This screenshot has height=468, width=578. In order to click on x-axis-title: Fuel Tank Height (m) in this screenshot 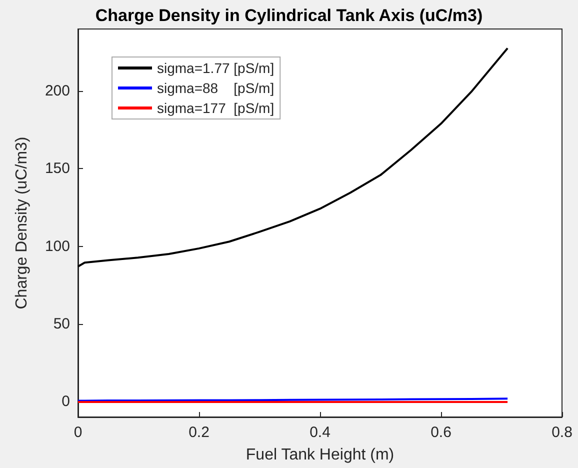, I will do `click(320, 455)`.